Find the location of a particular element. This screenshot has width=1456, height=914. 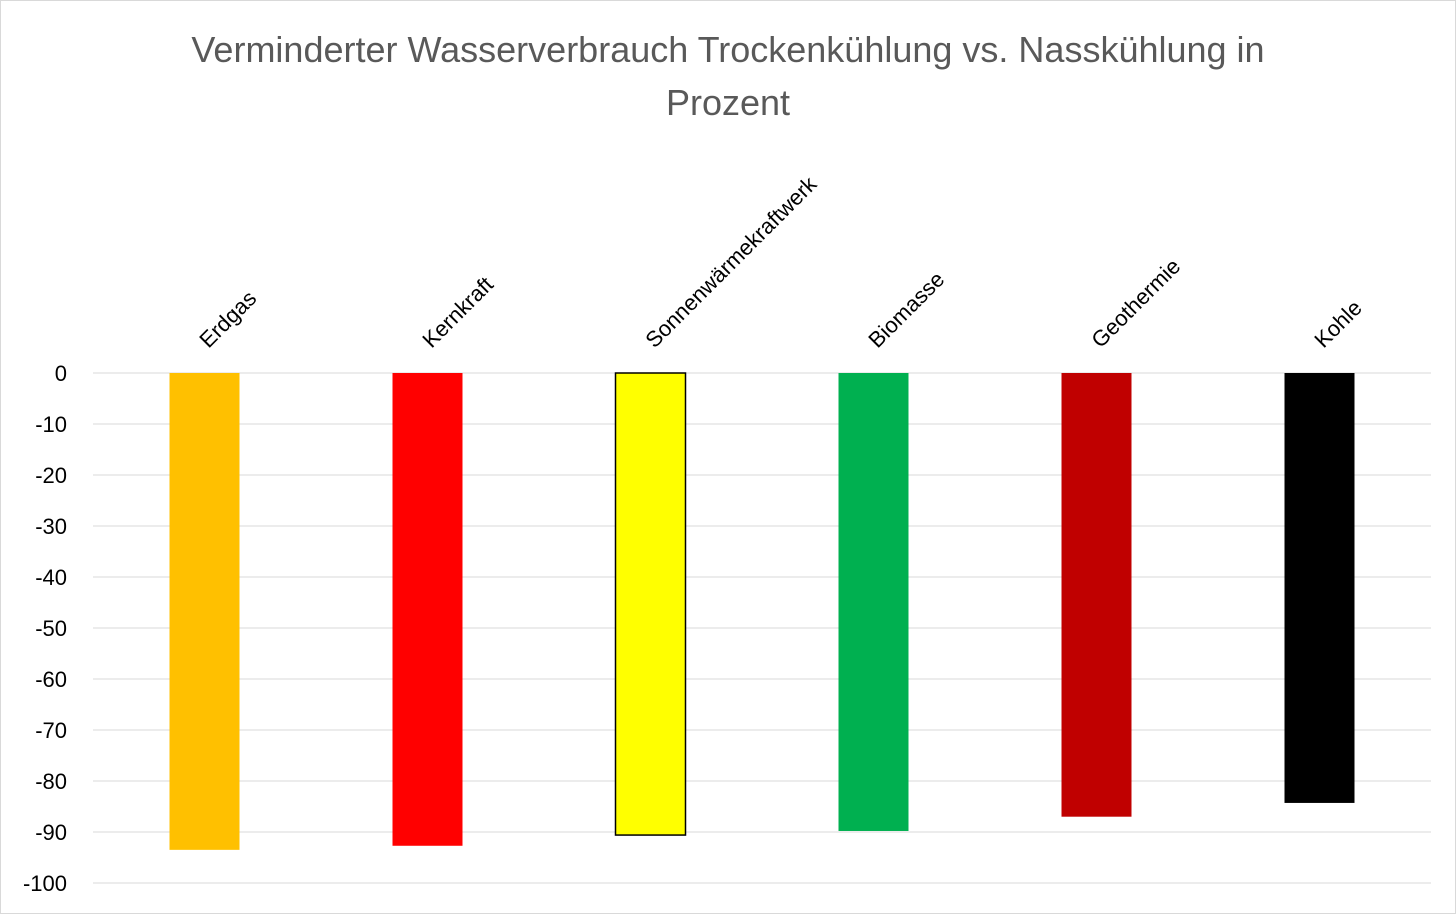

y-tick-label: -10 is located at coordinates (51, 424).